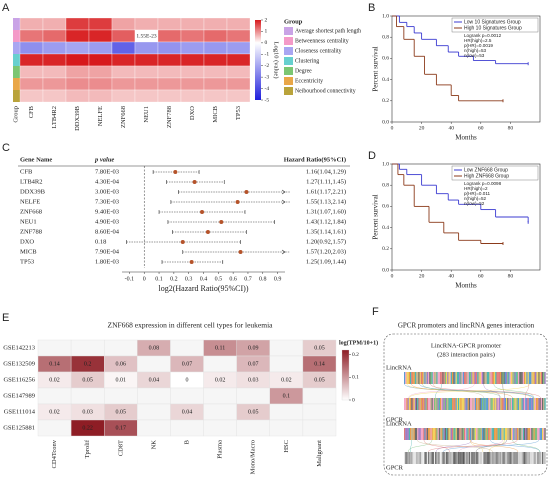 The image size is (550, 478). I want to click on p-value: 0.18, so click(100, 241).